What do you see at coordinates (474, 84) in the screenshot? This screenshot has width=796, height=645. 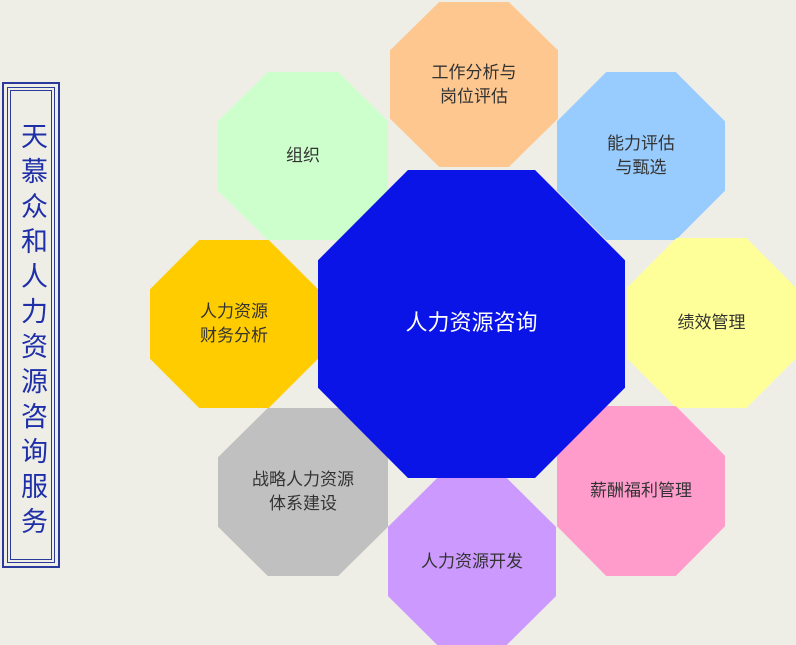 I see `node-job-analysis: 工作分析与 岗位评估` at bounding box center [474, 84].